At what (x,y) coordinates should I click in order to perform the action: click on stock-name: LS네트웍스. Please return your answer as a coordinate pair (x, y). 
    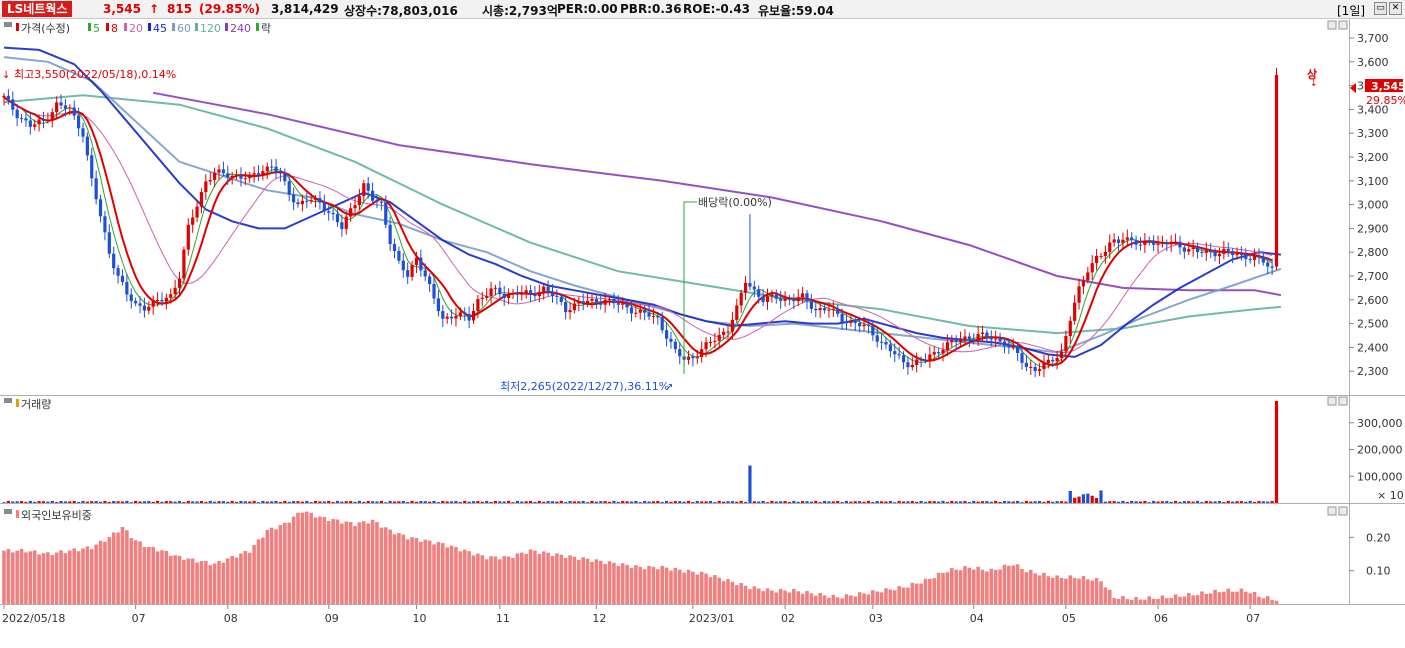
    Looking at the image, I should click on (37, 9).